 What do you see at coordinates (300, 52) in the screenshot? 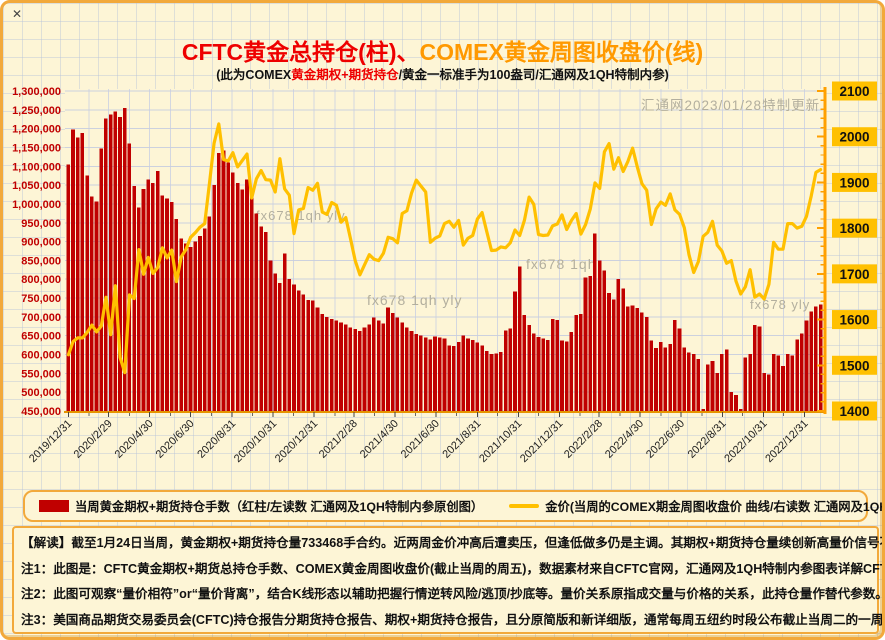
I see `title-part-red: CFTC黄金总持仓(柱)、` at bounding box center [300, 52].